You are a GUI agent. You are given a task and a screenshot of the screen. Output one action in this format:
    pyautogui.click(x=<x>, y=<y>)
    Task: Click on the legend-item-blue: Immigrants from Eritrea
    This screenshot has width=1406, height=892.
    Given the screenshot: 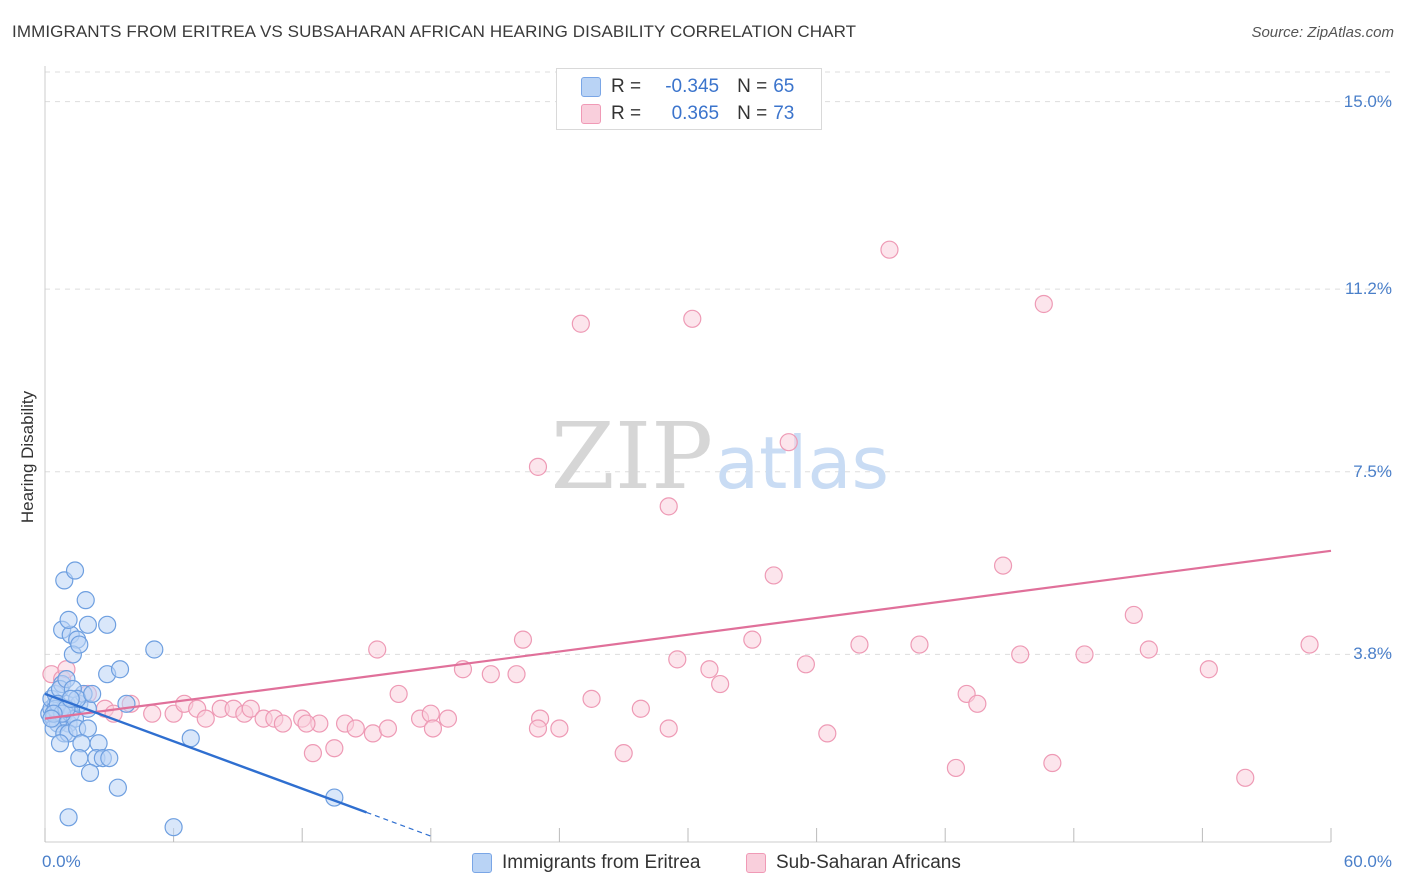 What is the action you would take?
    pyautogui.click(x=586, y=863)
    